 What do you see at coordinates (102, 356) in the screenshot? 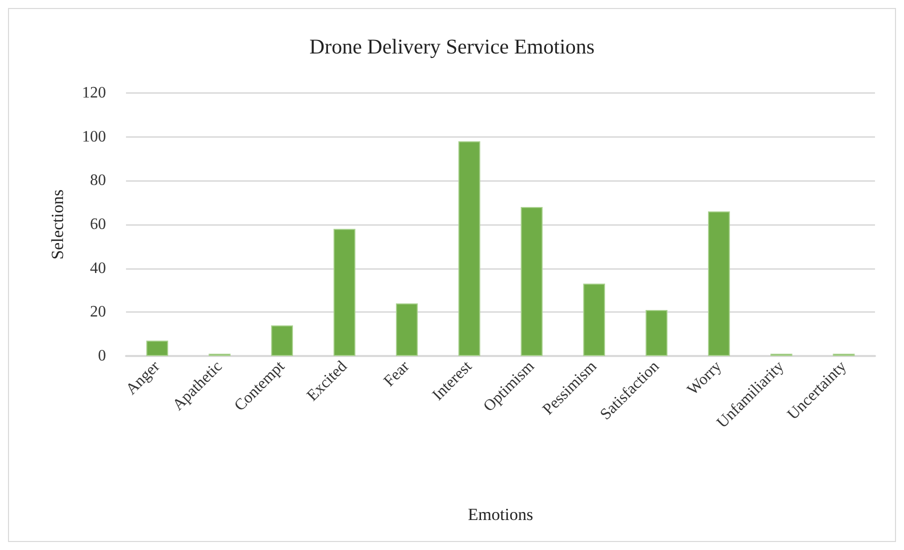
I see `y-tick-label: 0` at bounding box center [102, 356].